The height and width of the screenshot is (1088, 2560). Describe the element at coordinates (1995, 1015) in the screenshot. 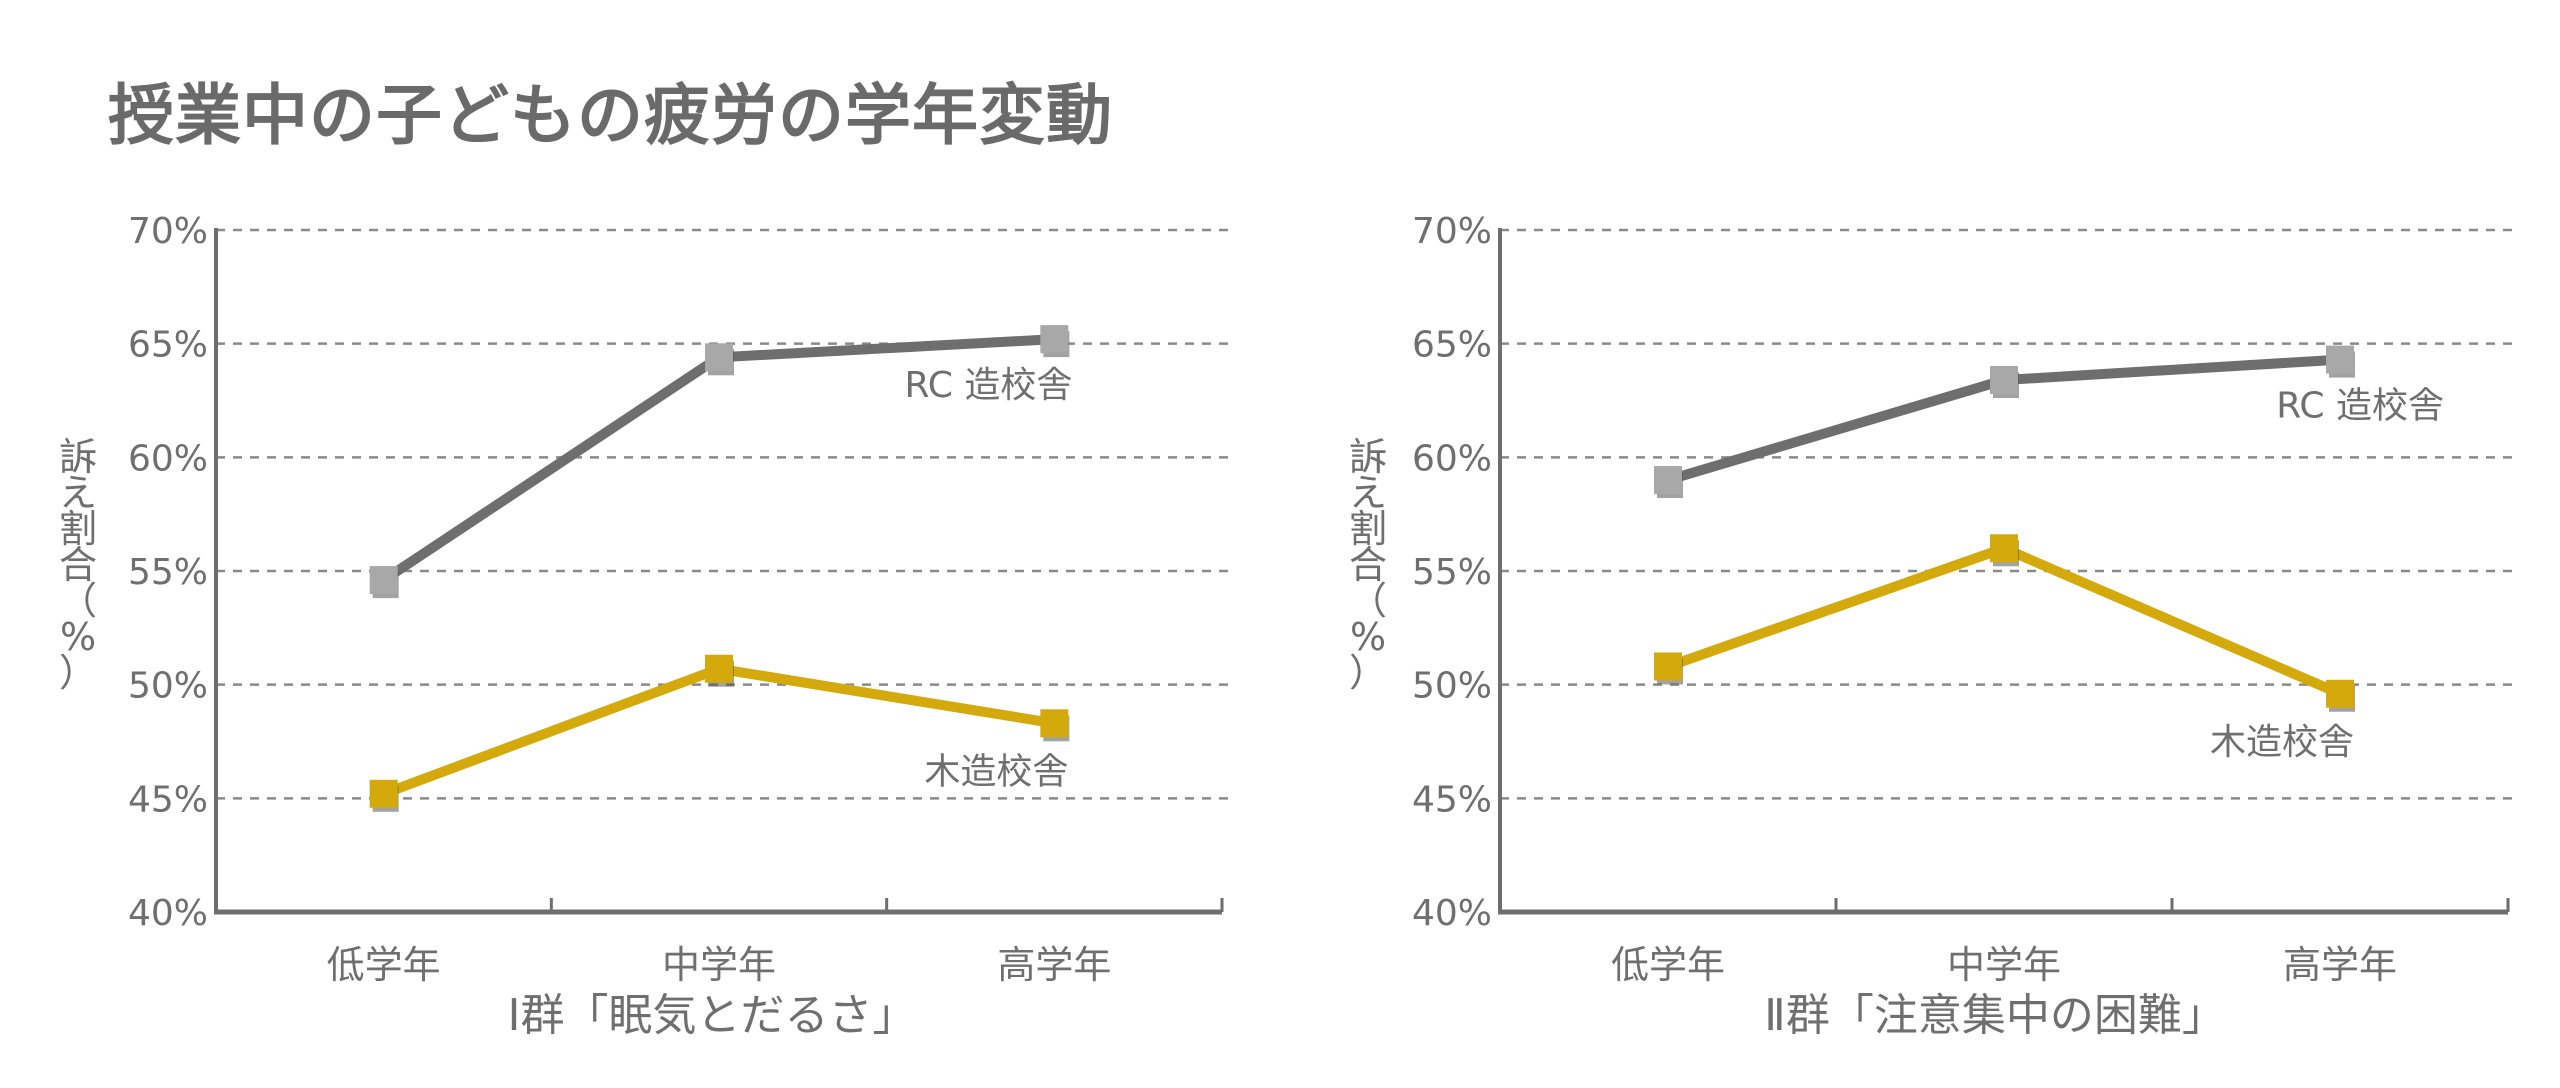

I see `x-axis-title: Ⅱ群「注意集中の困難」` at that location.